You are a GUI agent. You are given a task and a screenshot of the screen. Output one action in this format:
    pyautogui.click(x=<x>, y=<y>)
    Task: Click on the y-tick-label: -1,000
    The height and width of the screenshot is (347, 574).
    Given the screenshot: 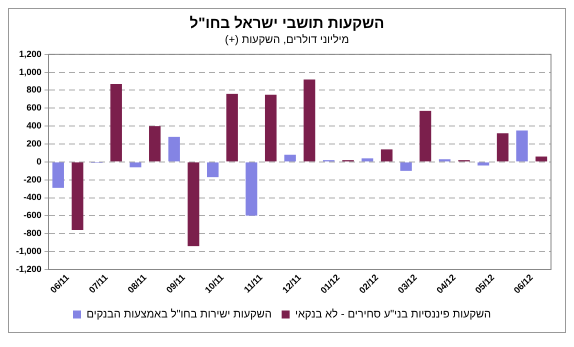 What is the action you would take?
    pyautogui.click(x=29, y=251)
    